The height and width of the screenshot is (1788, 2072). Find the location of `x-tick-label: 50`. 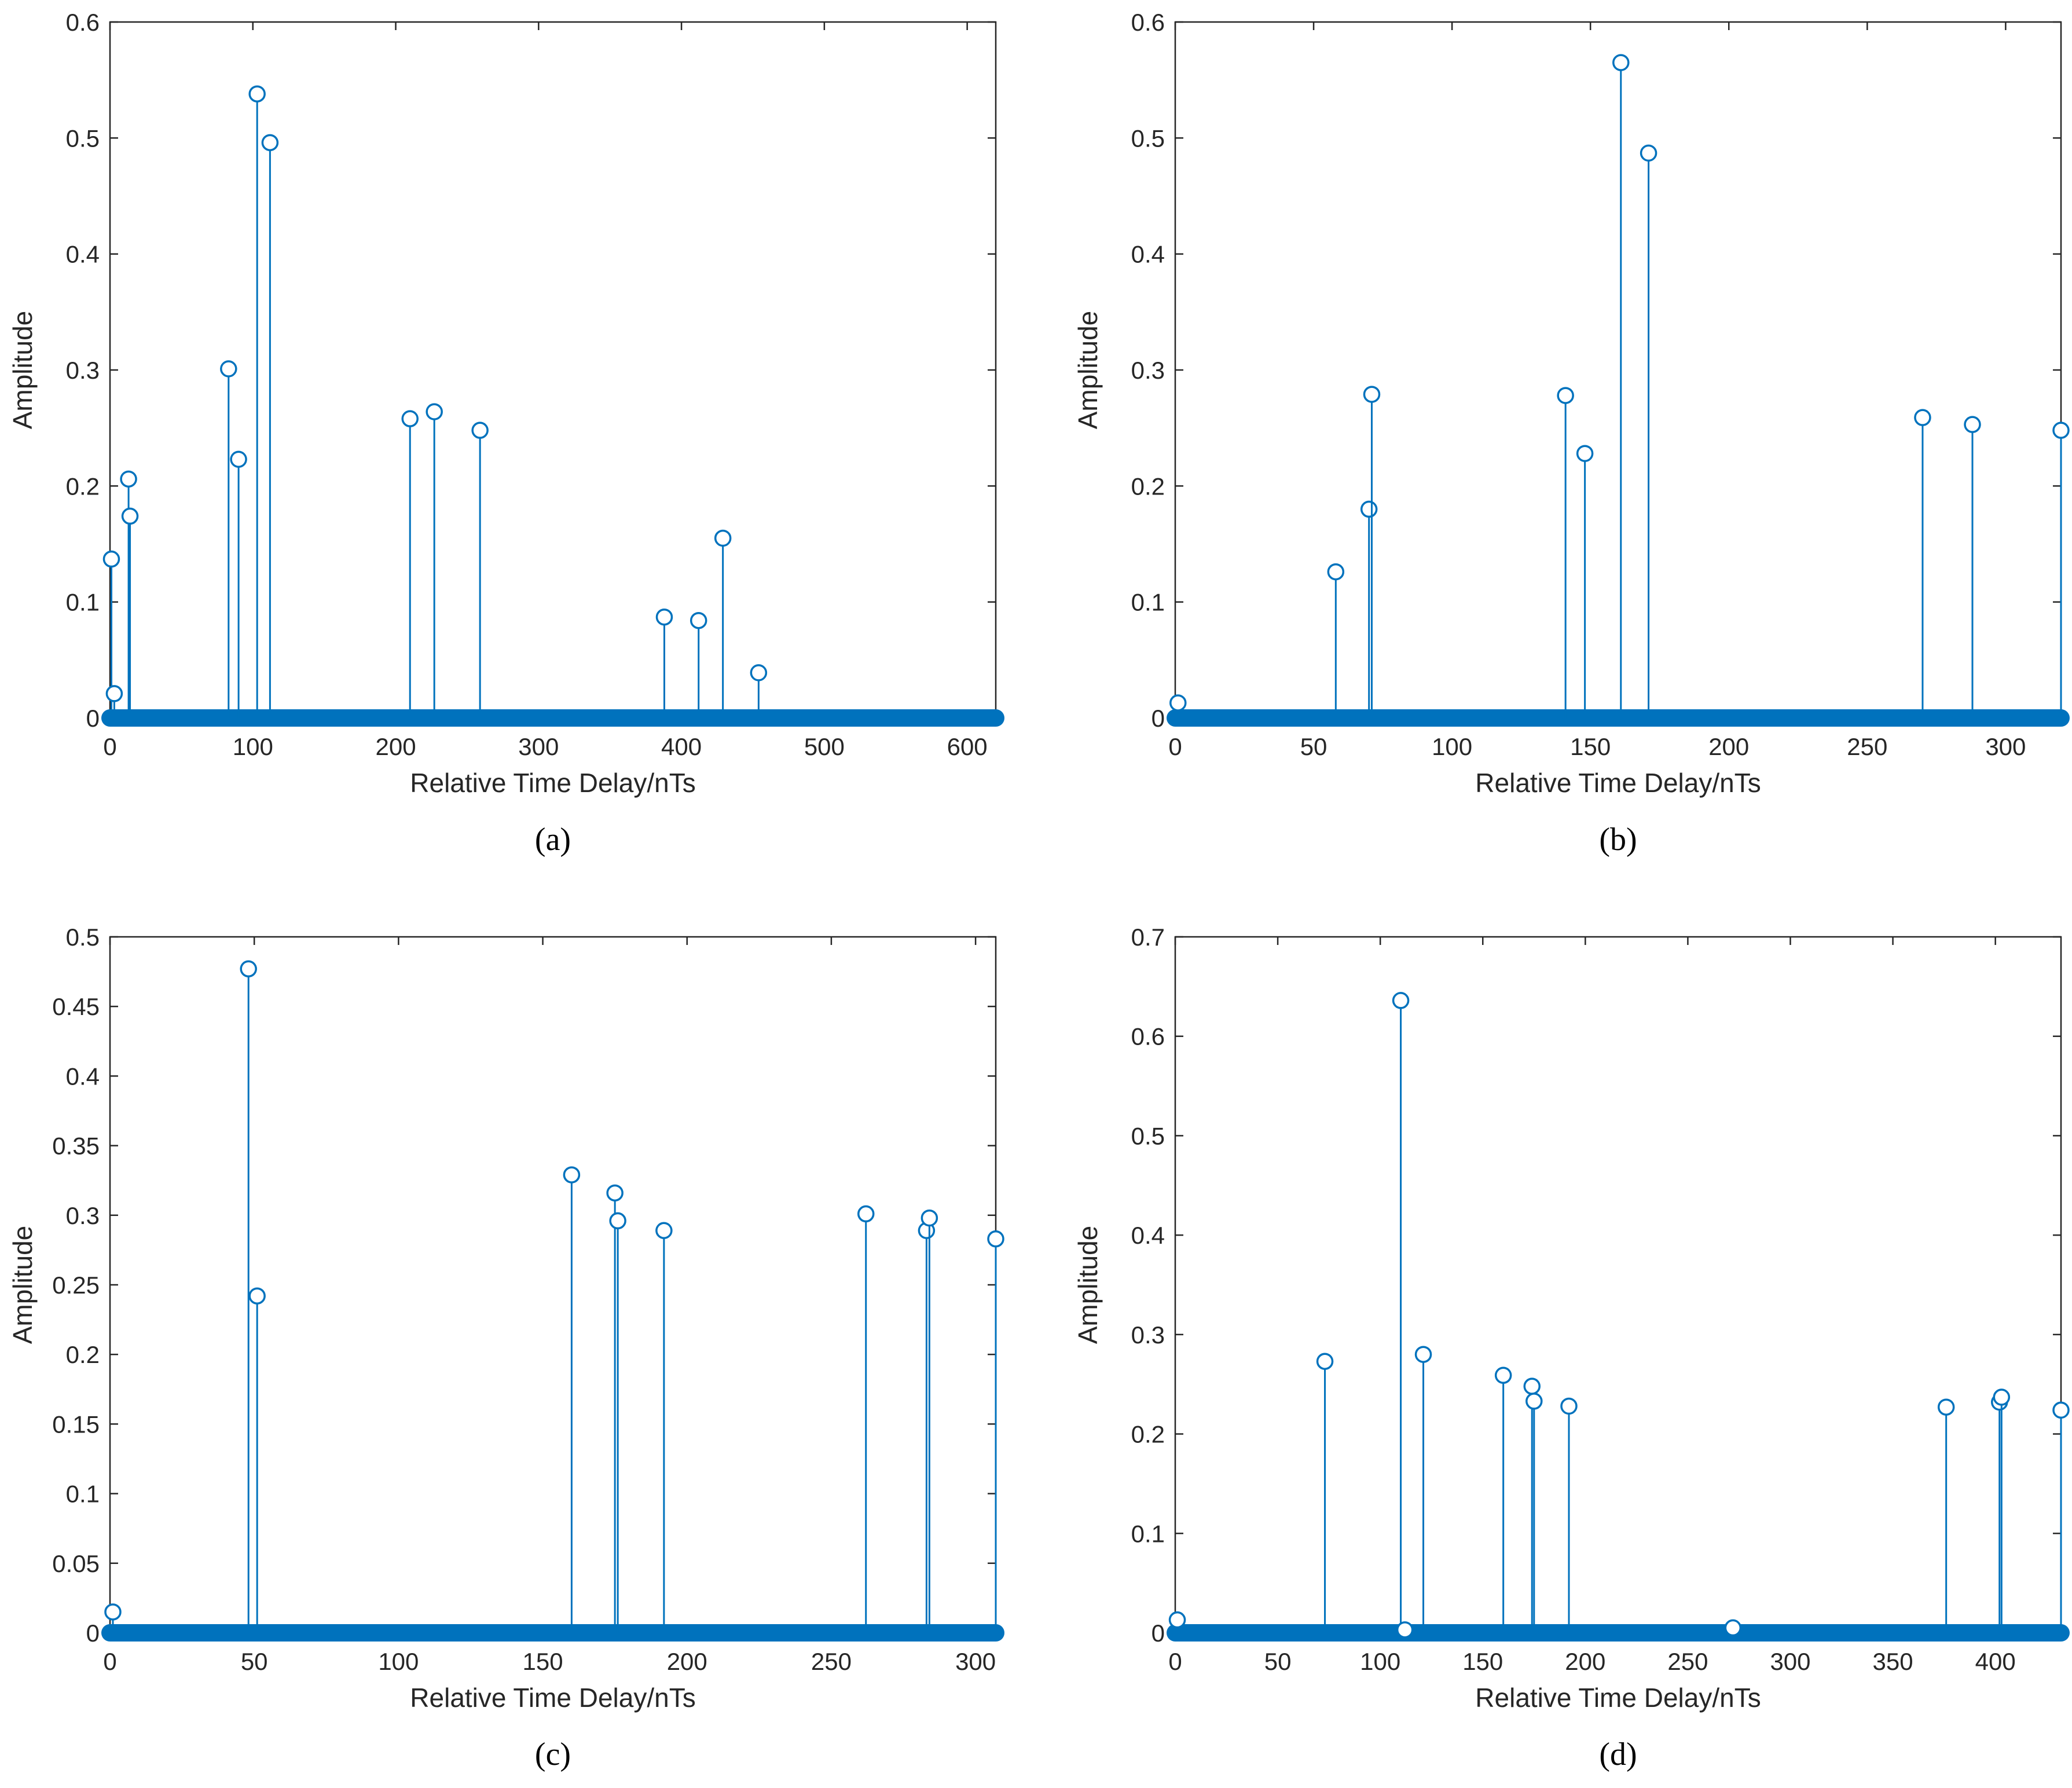

x-tick-label: 50 is located at coordinates (254, 1661).